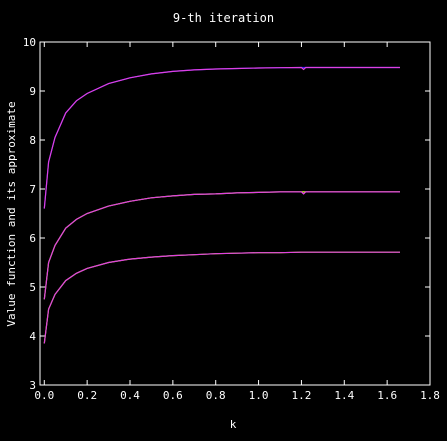  What do you see at coordinates (173, 395) in the screenshot?
I see `x-tick-label: 0.6` at bounding box center [173, 395].